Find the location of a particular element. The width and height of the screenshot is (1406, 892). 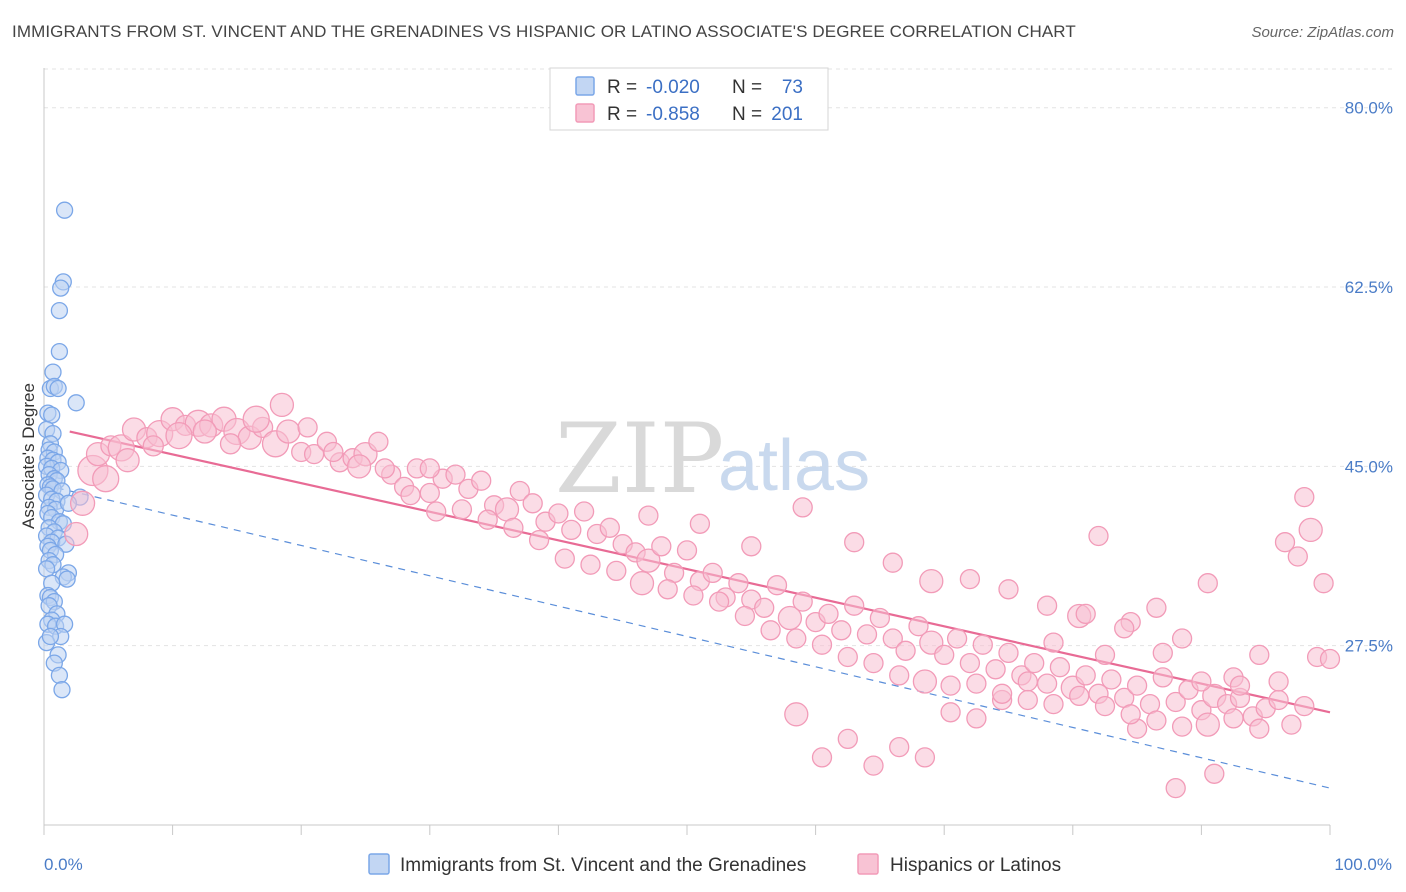

bottom-legend-label-pink: Hispanics or Latinos is located at coordinates (975, 865).